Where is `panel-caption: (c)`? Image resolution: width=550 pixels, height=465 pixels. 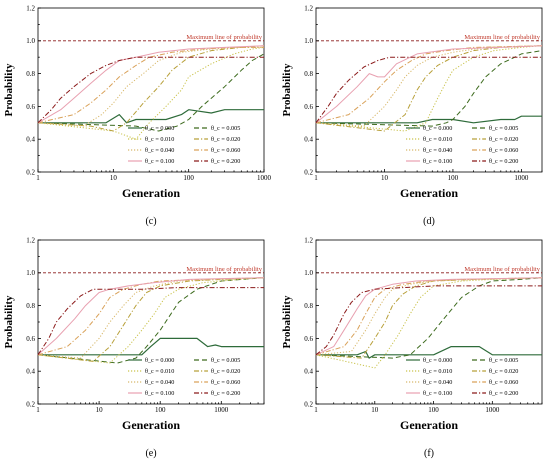
panel-caption: (c) is located at coordinates (150, 221).